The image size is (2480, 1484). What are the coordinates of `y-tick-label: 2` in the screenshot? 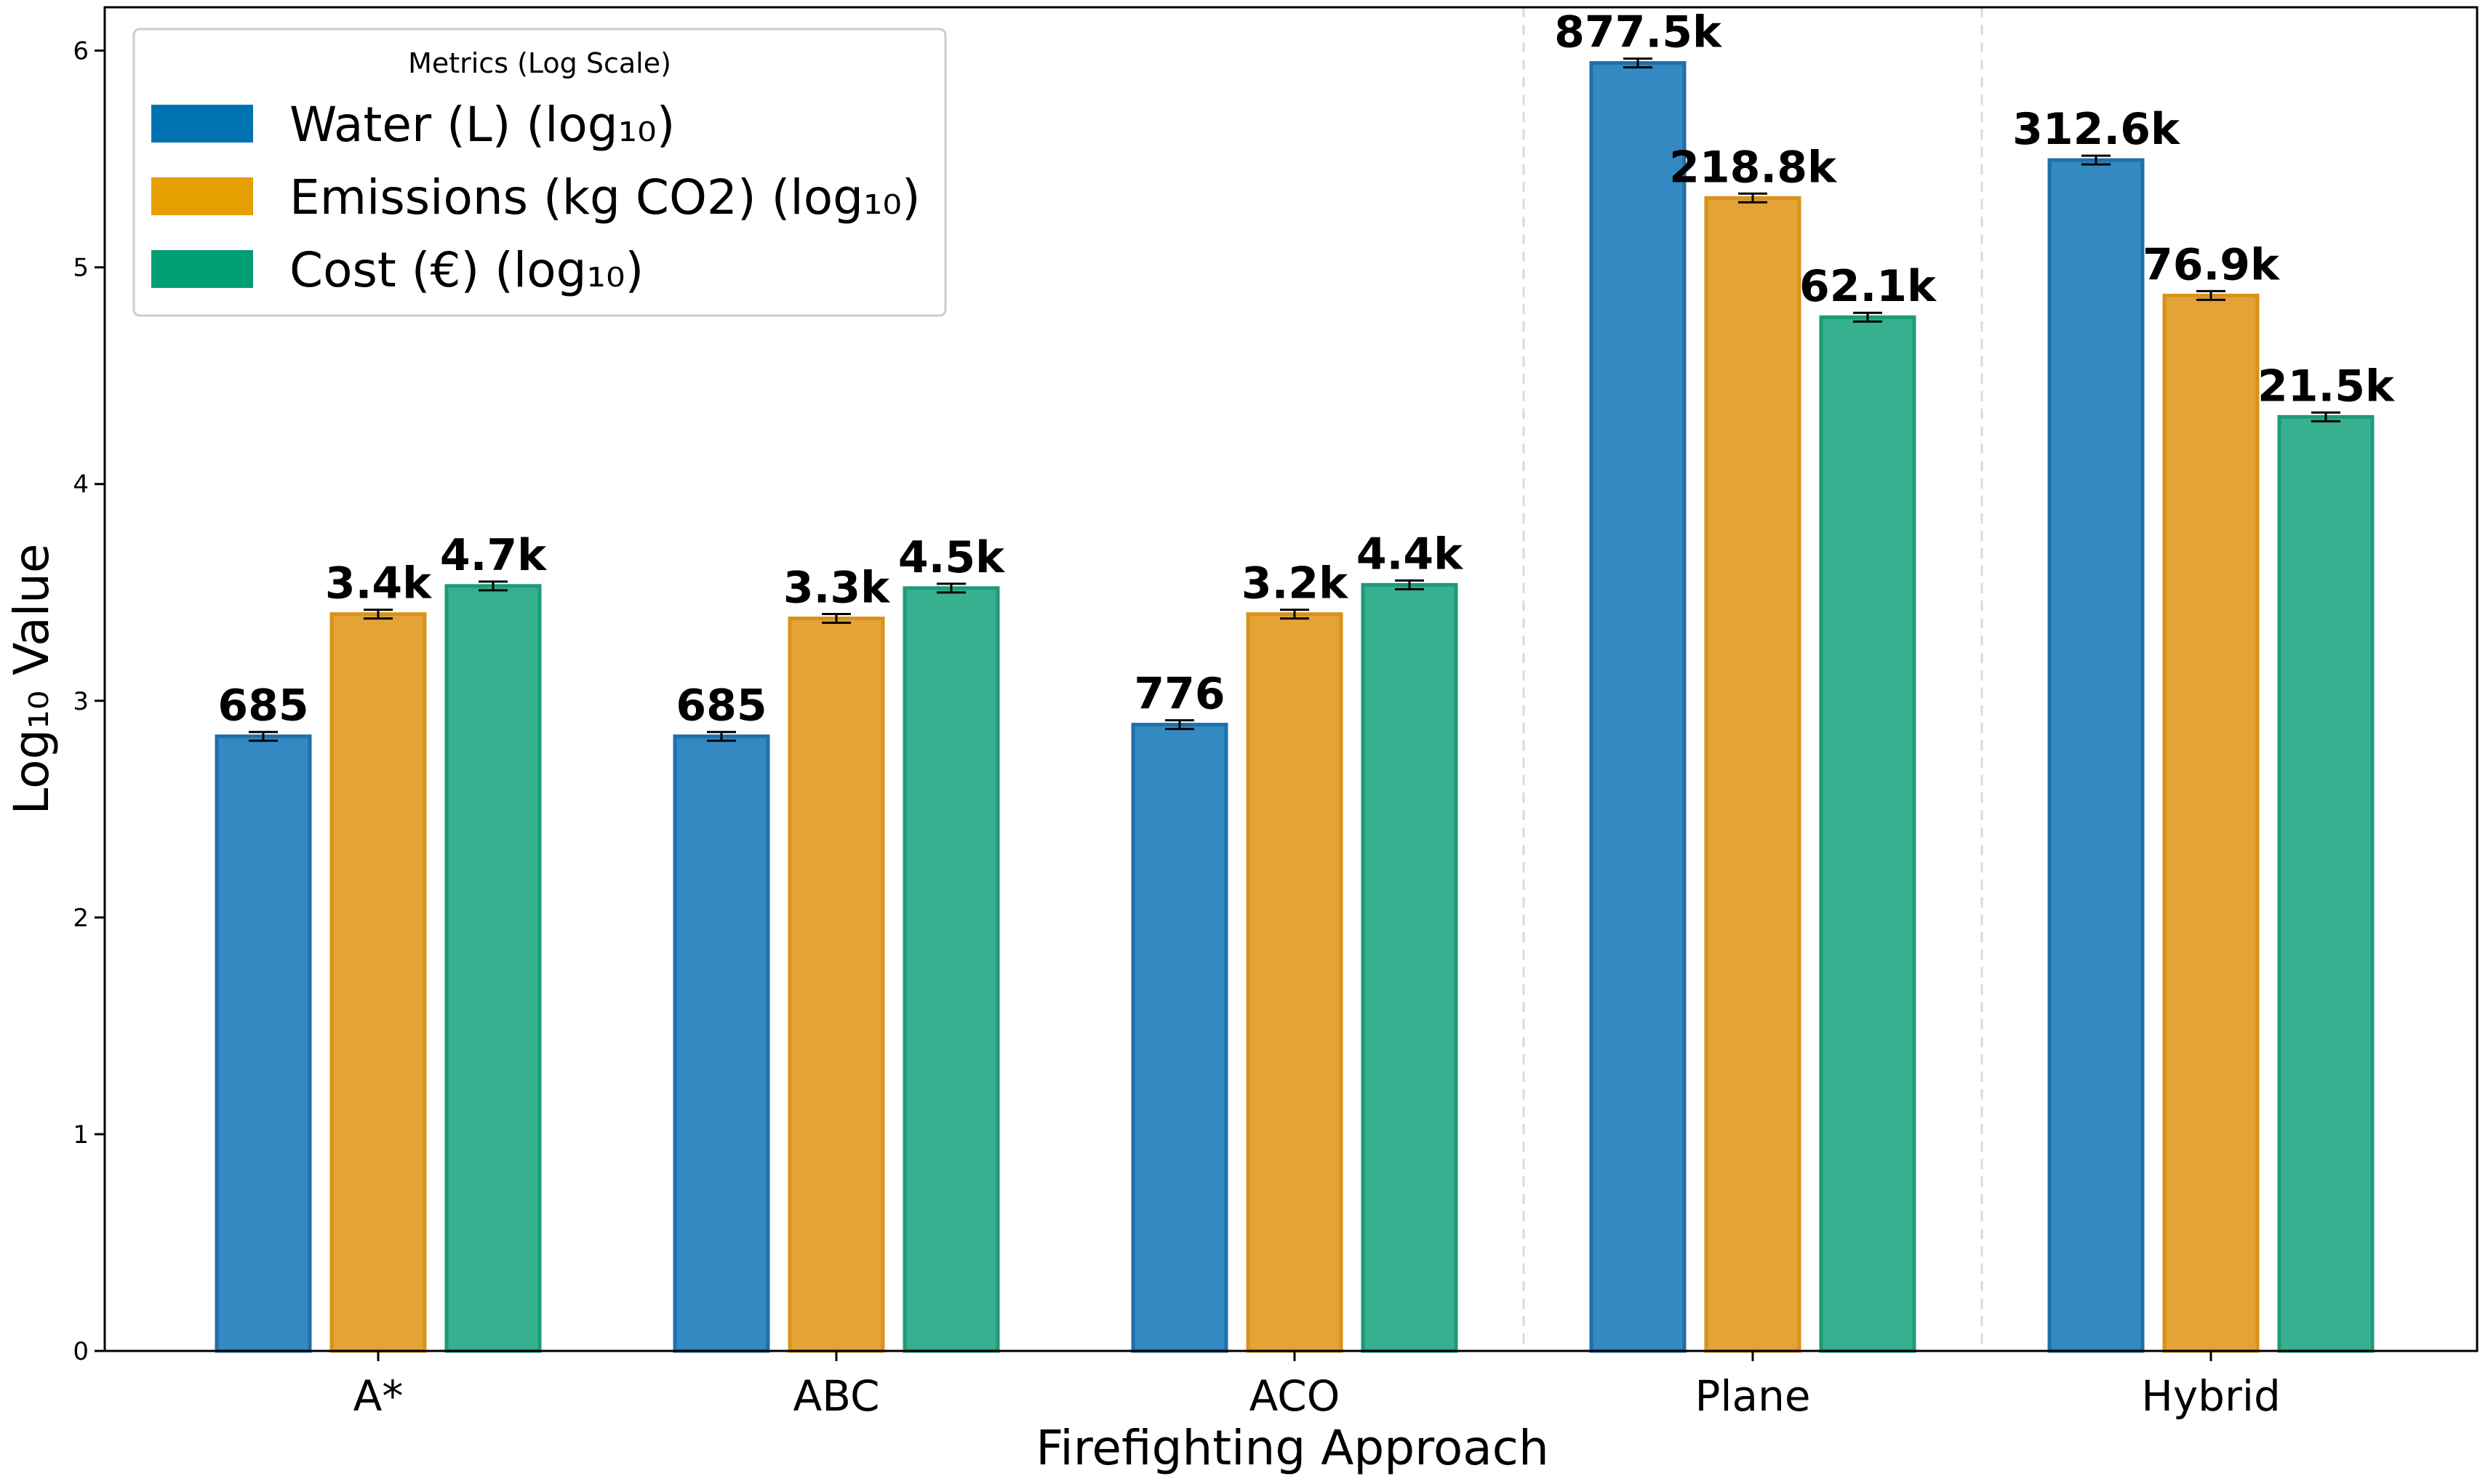 It's located at (81, 918).